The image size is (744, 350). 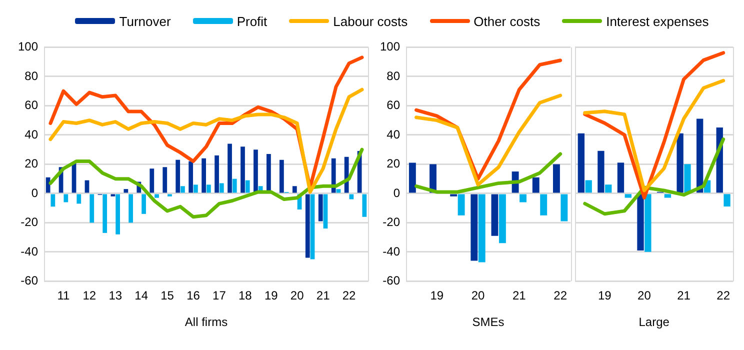 I want to click on x-tick-label: 14, so click(x=141, y=295).